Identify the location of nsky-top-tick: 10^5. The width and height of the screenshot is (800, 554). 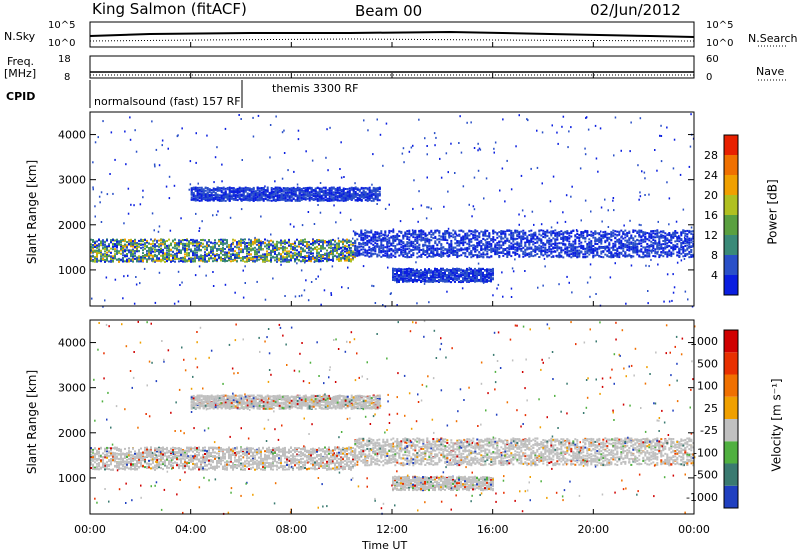
(62, 25).